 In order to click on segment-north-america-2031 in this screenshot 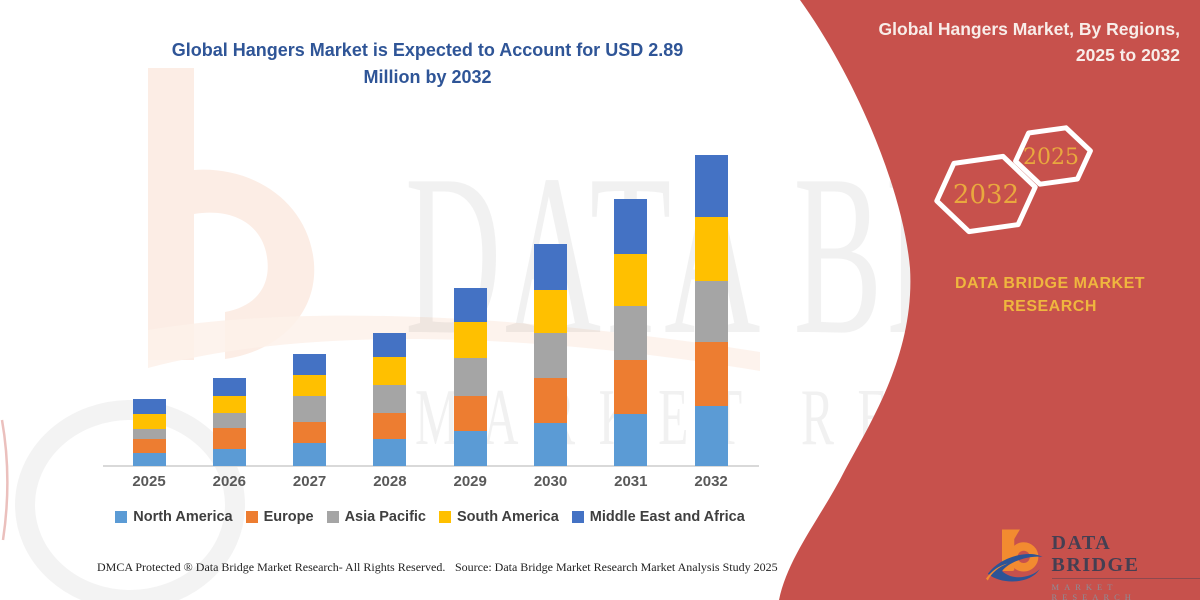, I will do `click(631, 440)`.